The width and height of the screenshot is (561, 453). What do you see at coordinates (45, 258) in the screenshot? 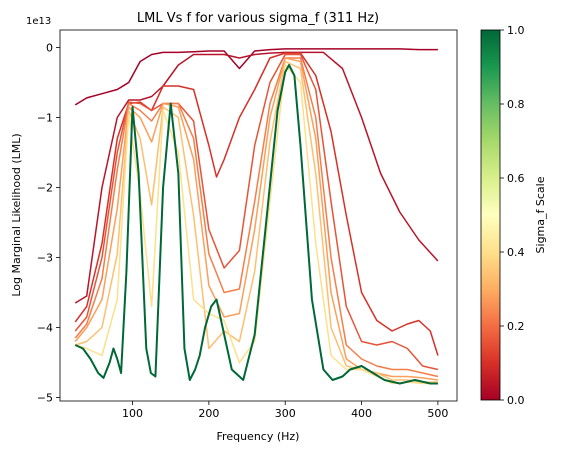
I see `y-tick-label: −3` at bounding box center [45, 258].